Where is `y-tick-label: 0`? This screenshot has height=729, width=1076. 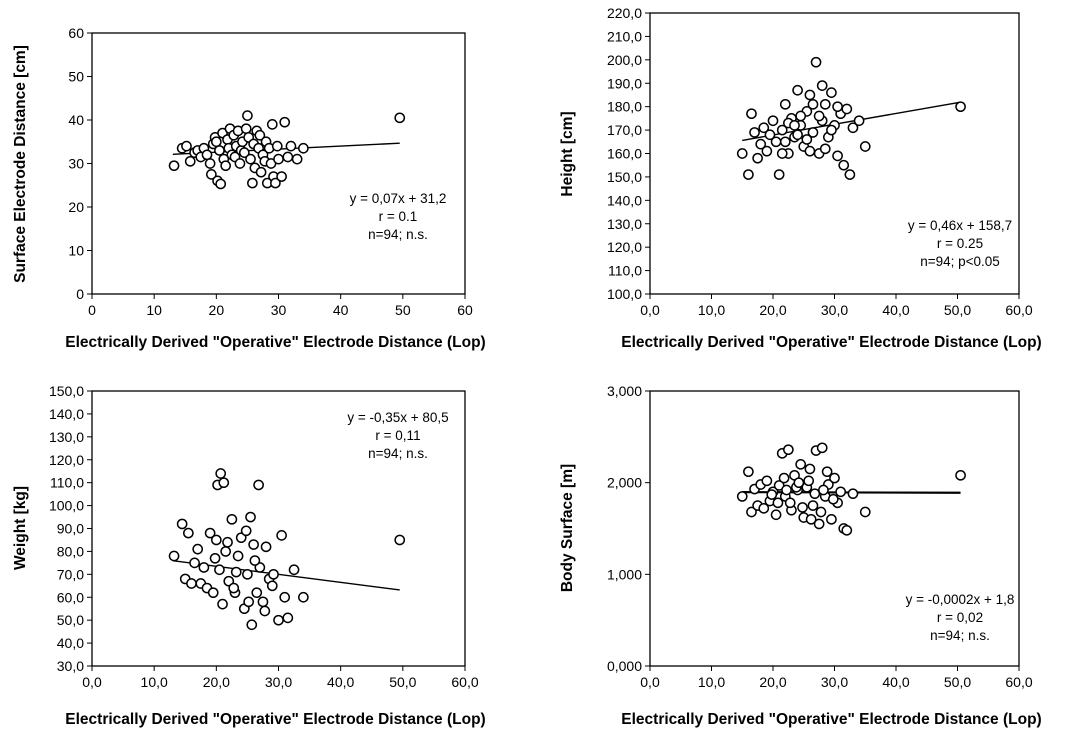
y-tick-label: 0 is located at coordinates (80, 294).